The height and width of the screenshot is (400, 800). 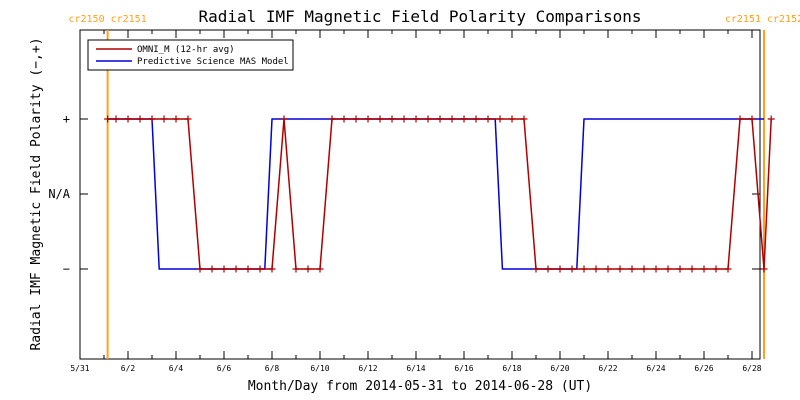 I want to click on x-tick-label: 6/4, so click(x=176, y=368).